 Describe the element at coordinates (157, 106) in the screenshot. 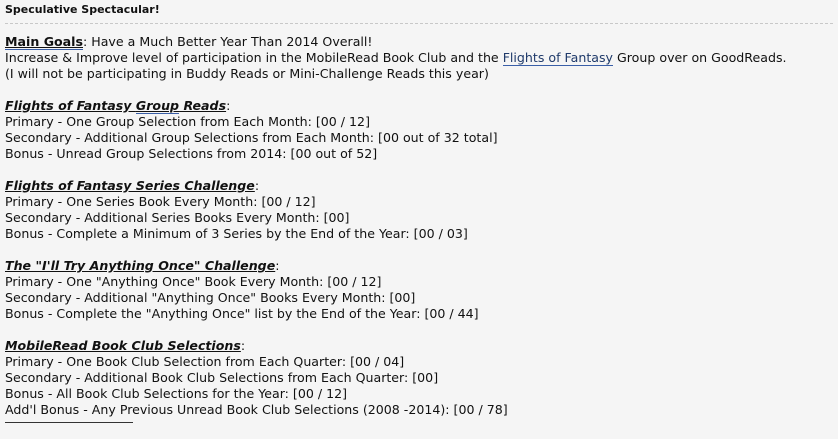

I see `group-link: Group` at that location.